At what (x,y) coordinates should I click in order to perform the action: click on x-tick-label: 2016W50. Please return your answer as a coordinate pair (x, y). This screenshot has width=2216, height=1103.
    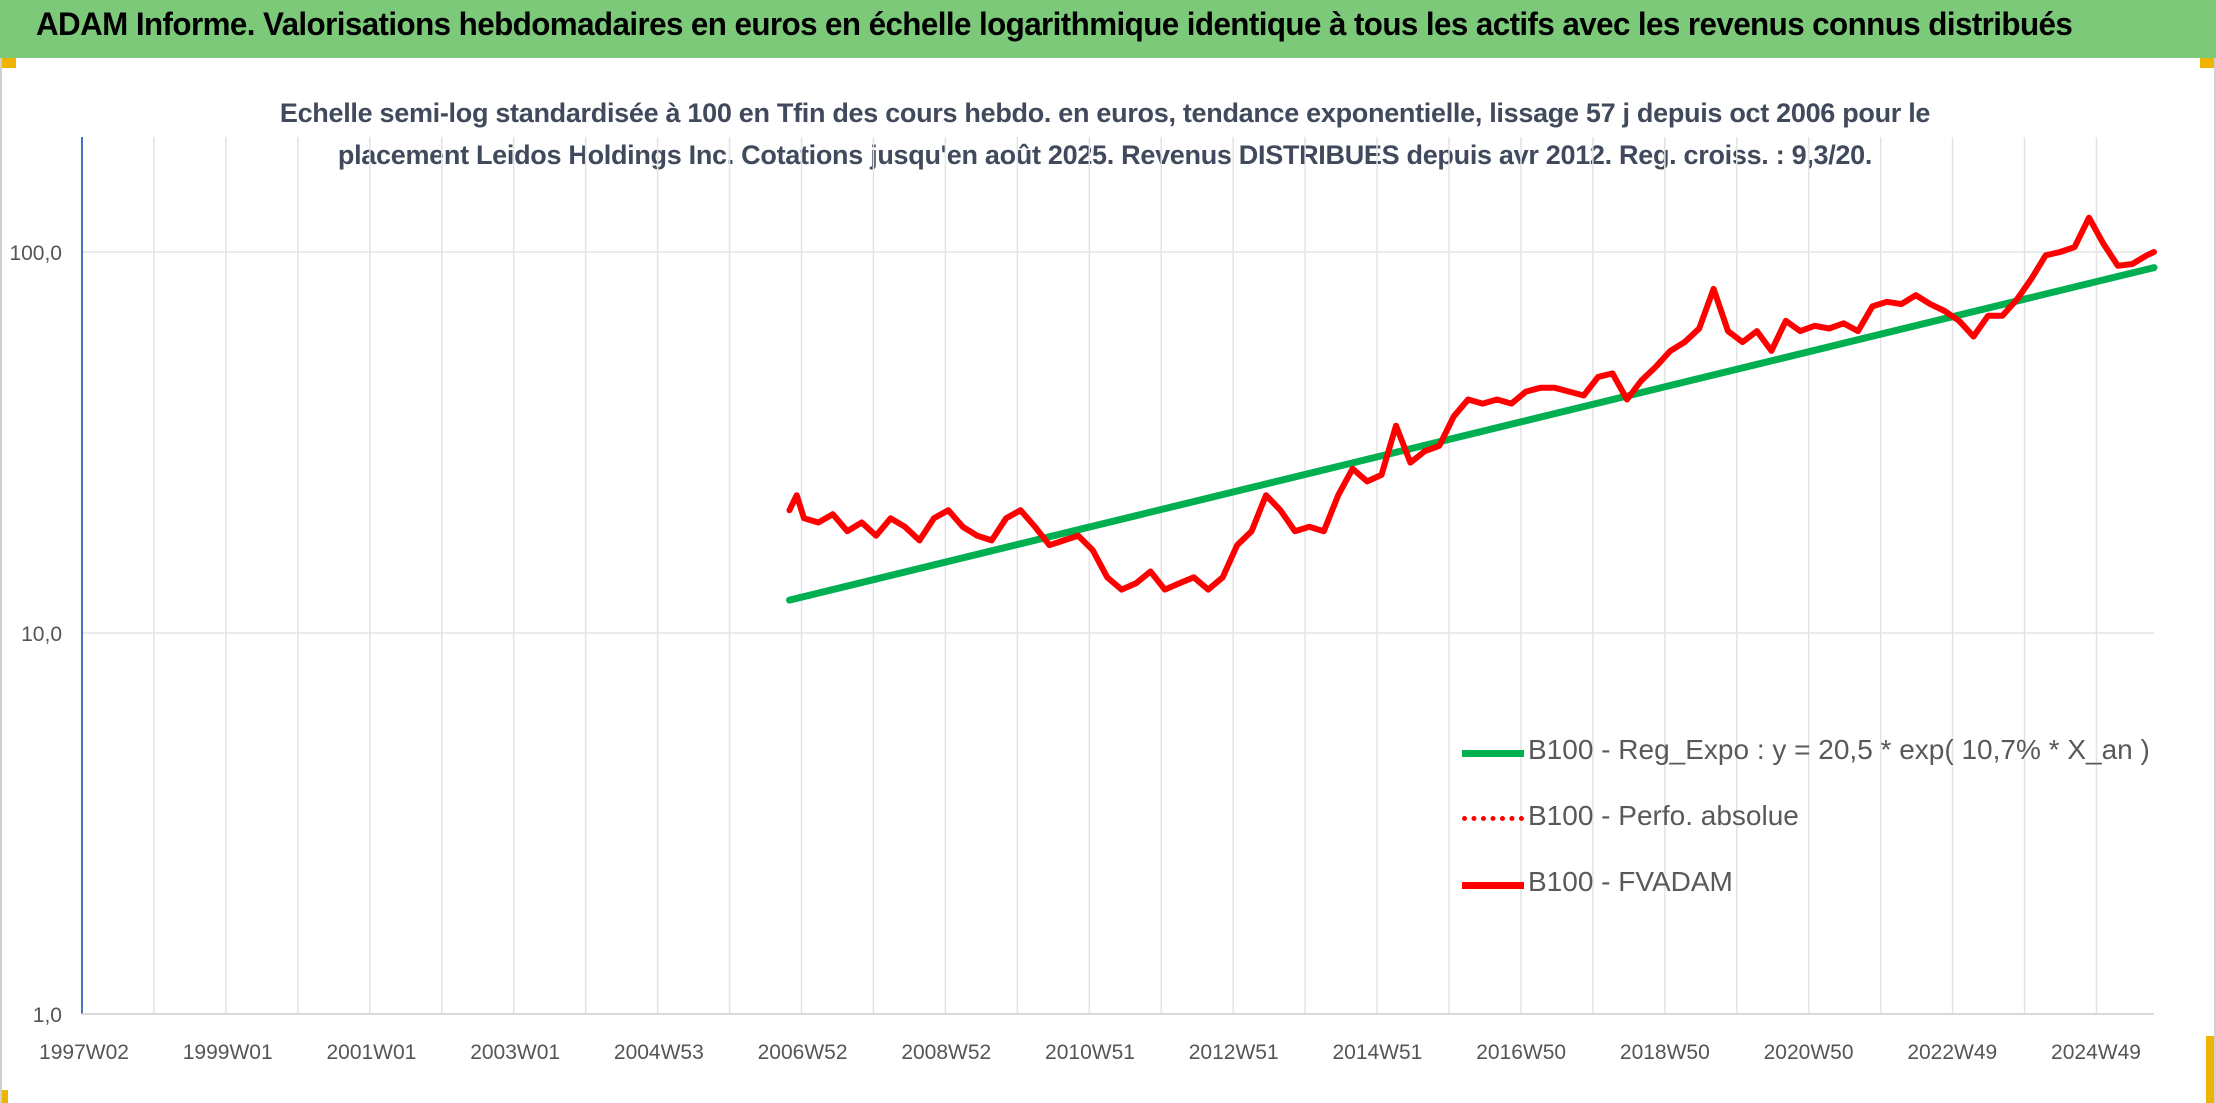
    Looking at the image, I should click on (1521, 1052).